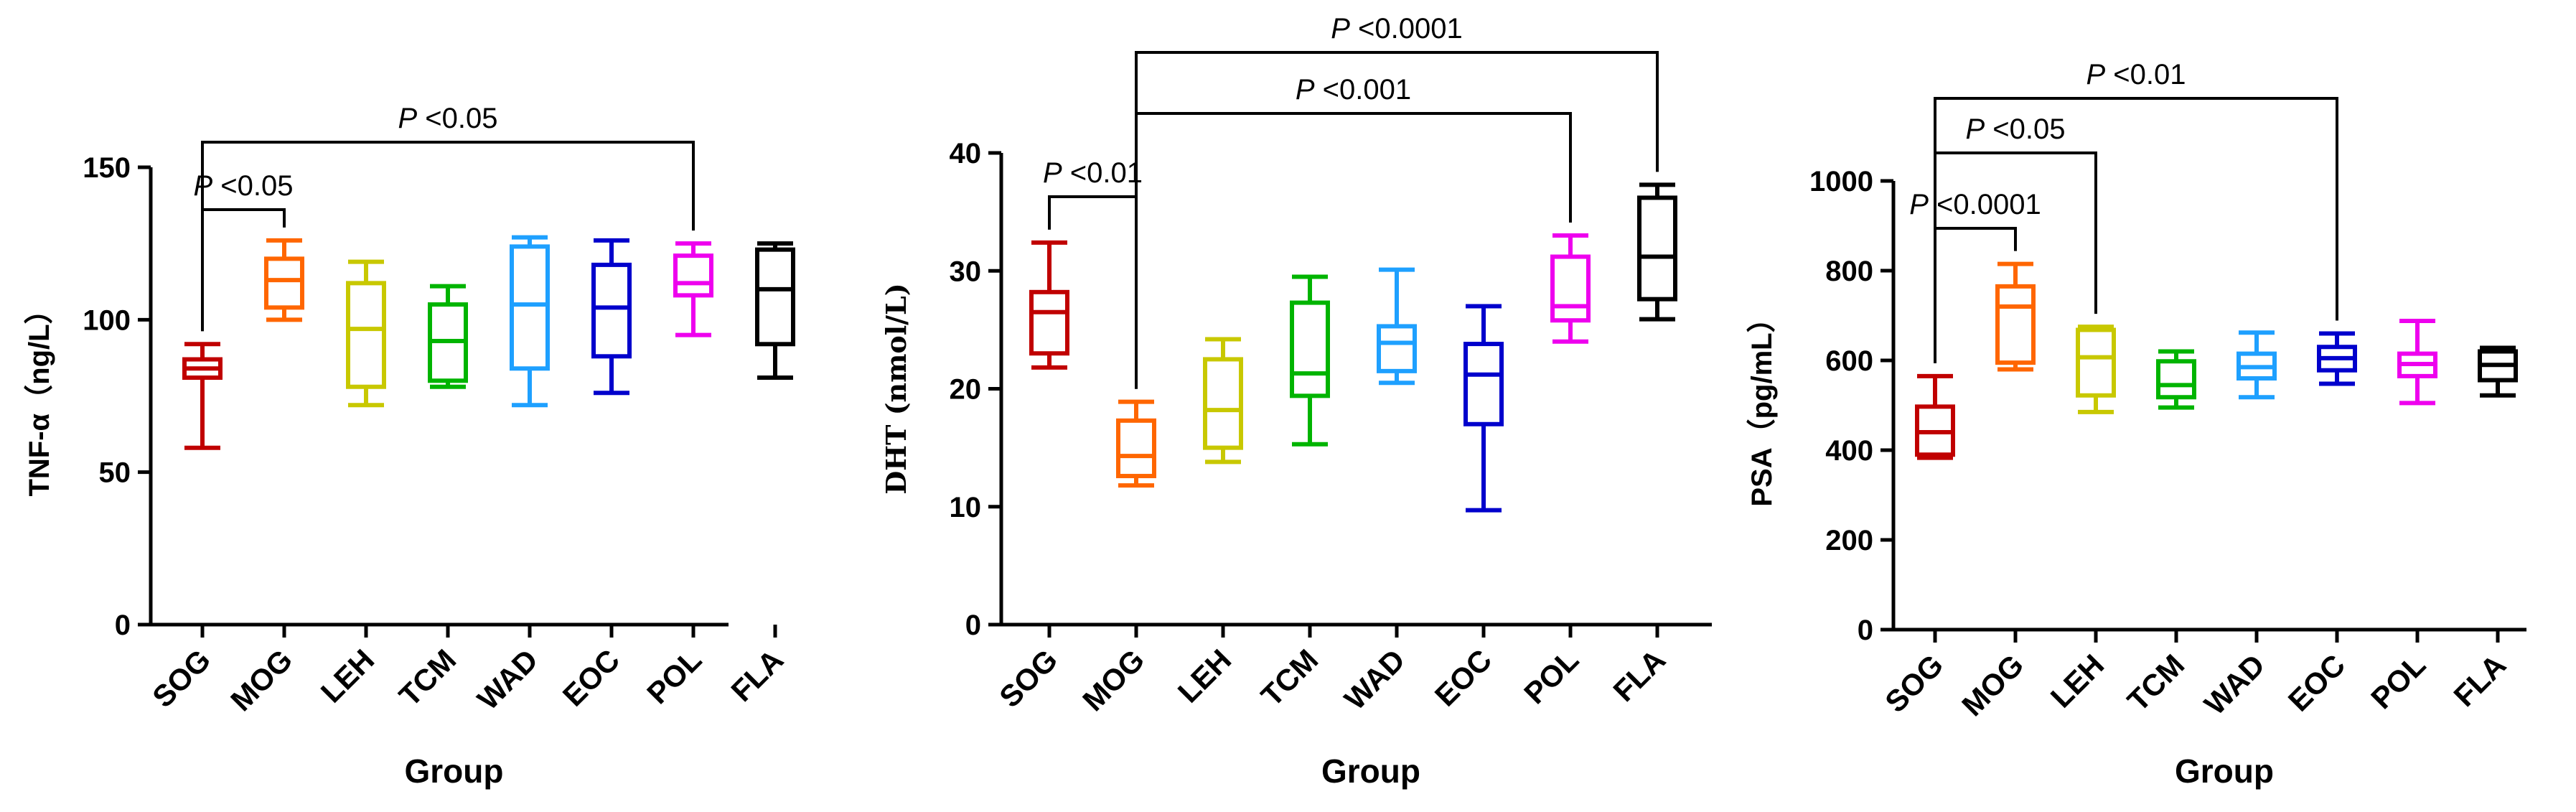 The image size is (2576, 812). I want to click on significance-bracket-2: P <0.001, so click(1353, 231).